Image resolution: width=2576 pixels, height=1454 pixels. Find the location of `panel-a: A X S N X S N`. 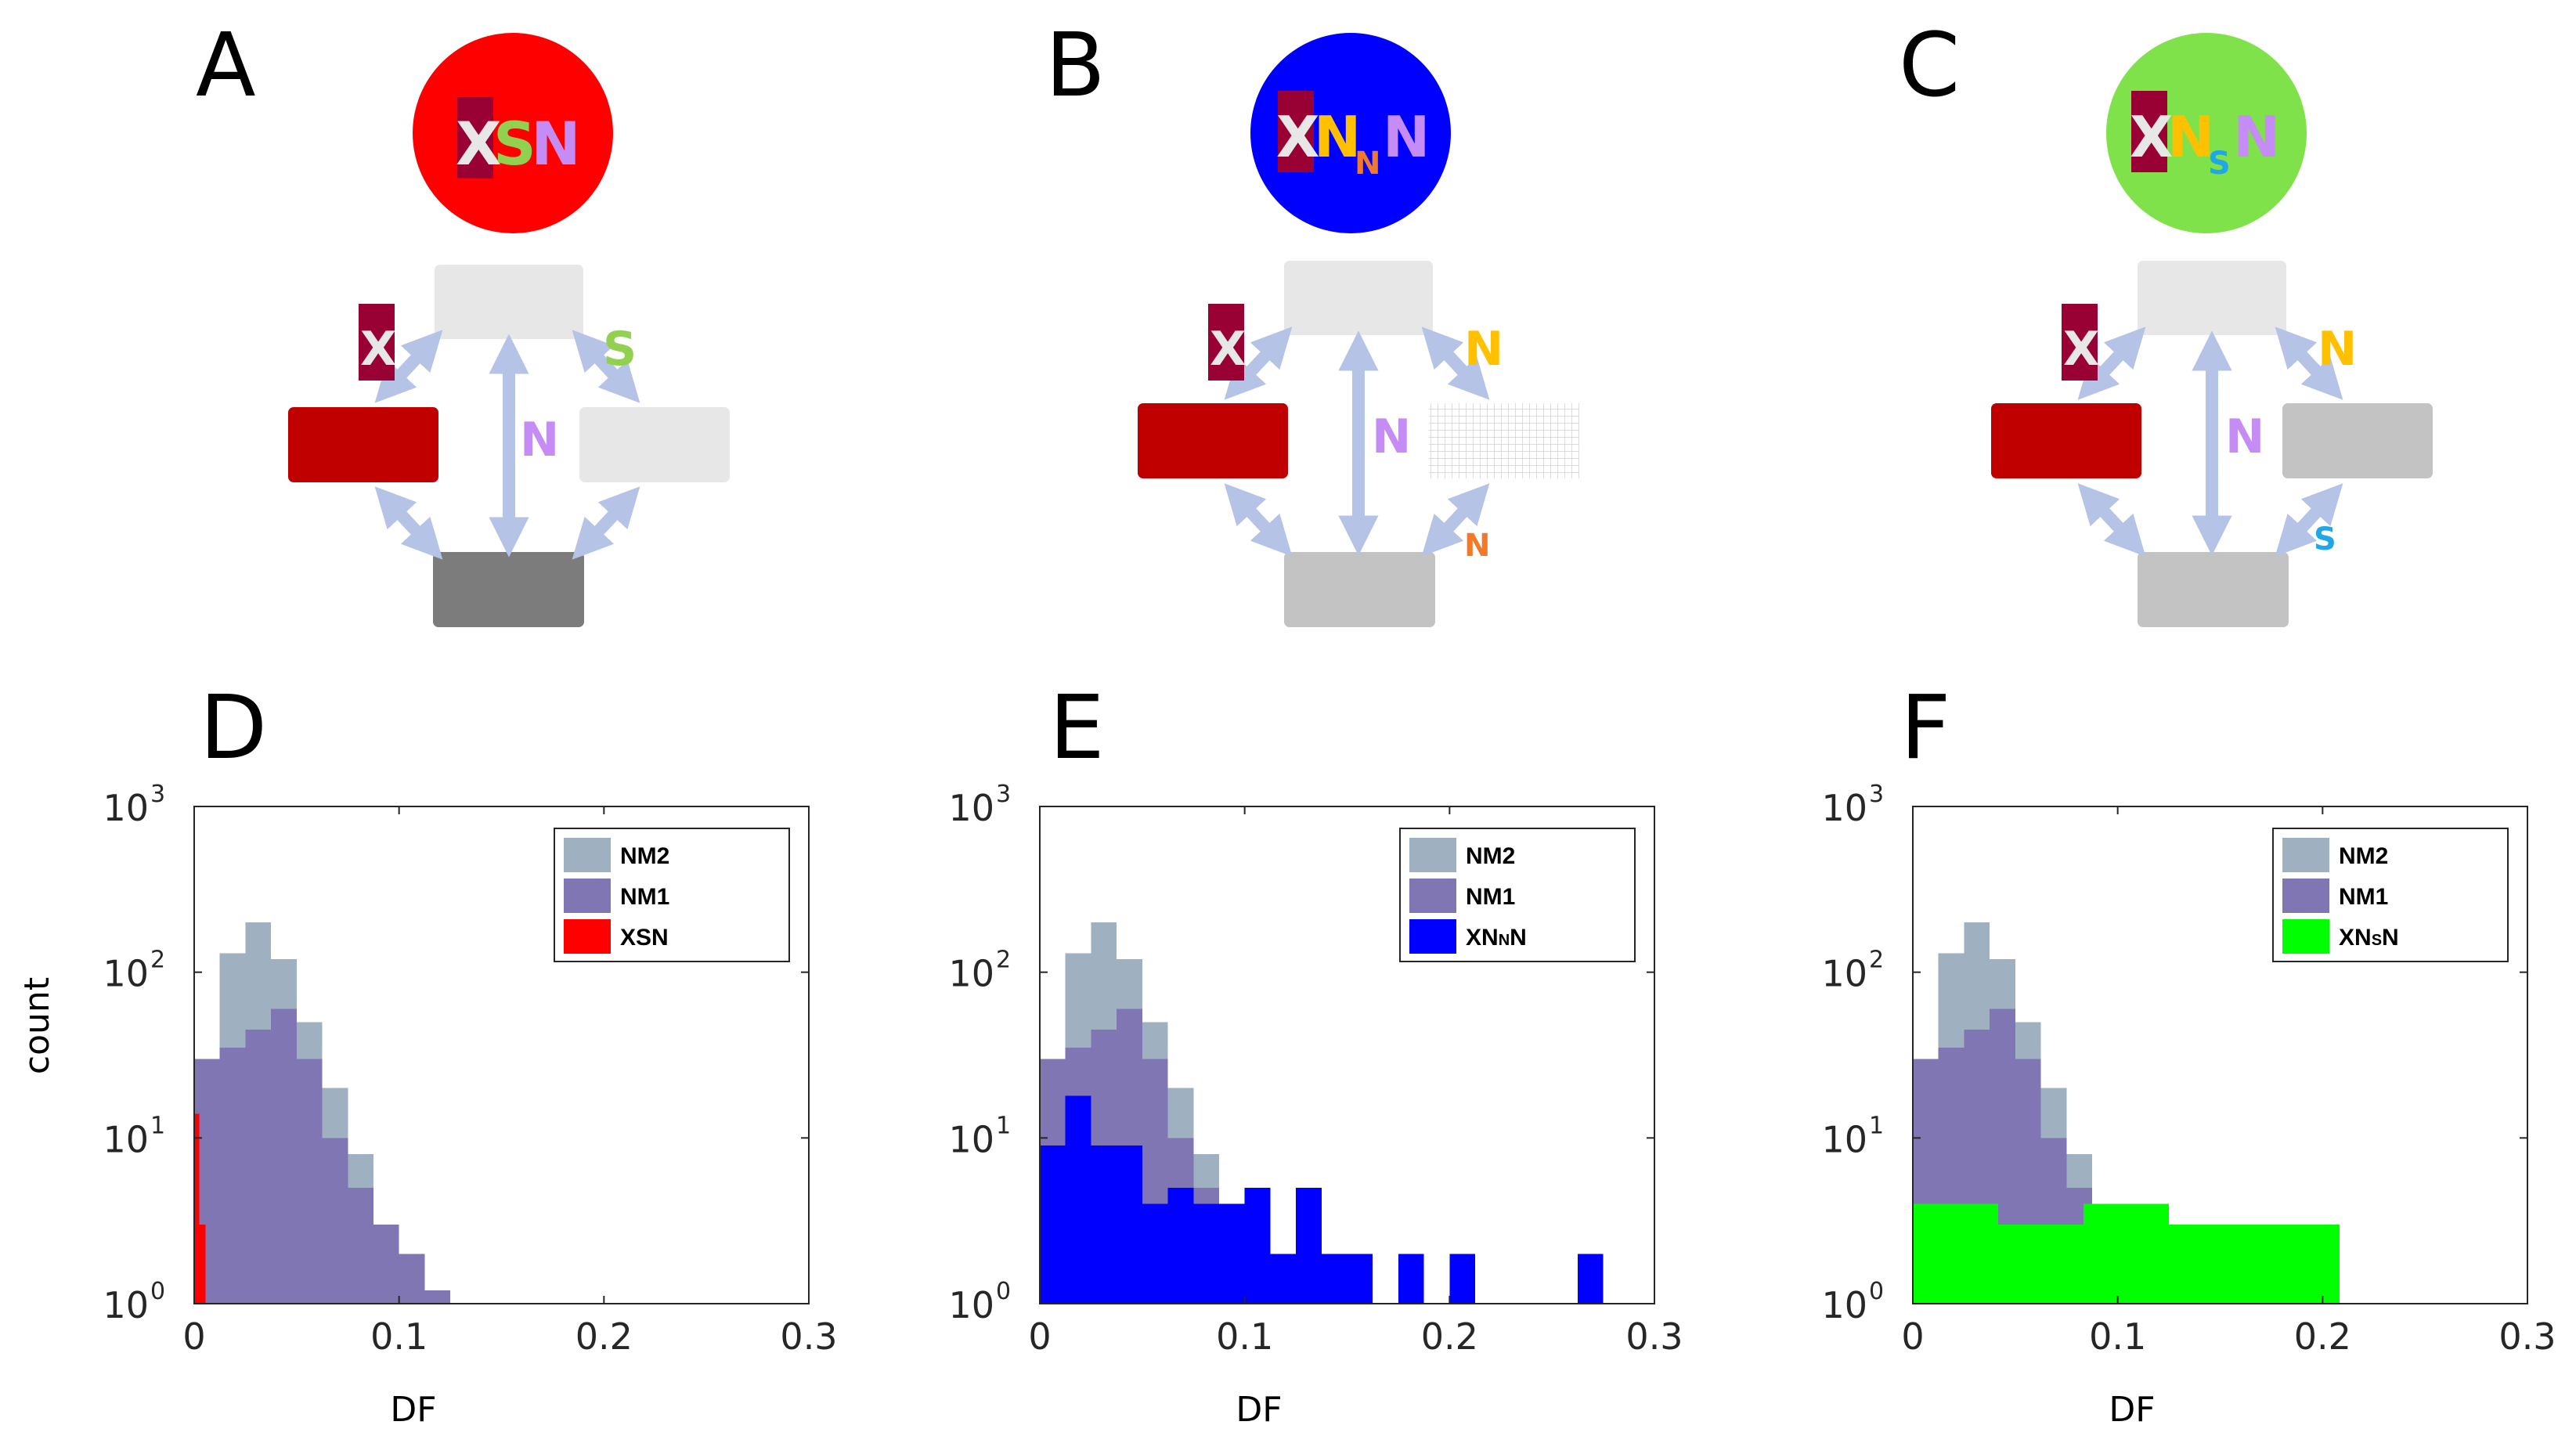

panel-a: A X S N X S N is located at coordinates (463, 321).